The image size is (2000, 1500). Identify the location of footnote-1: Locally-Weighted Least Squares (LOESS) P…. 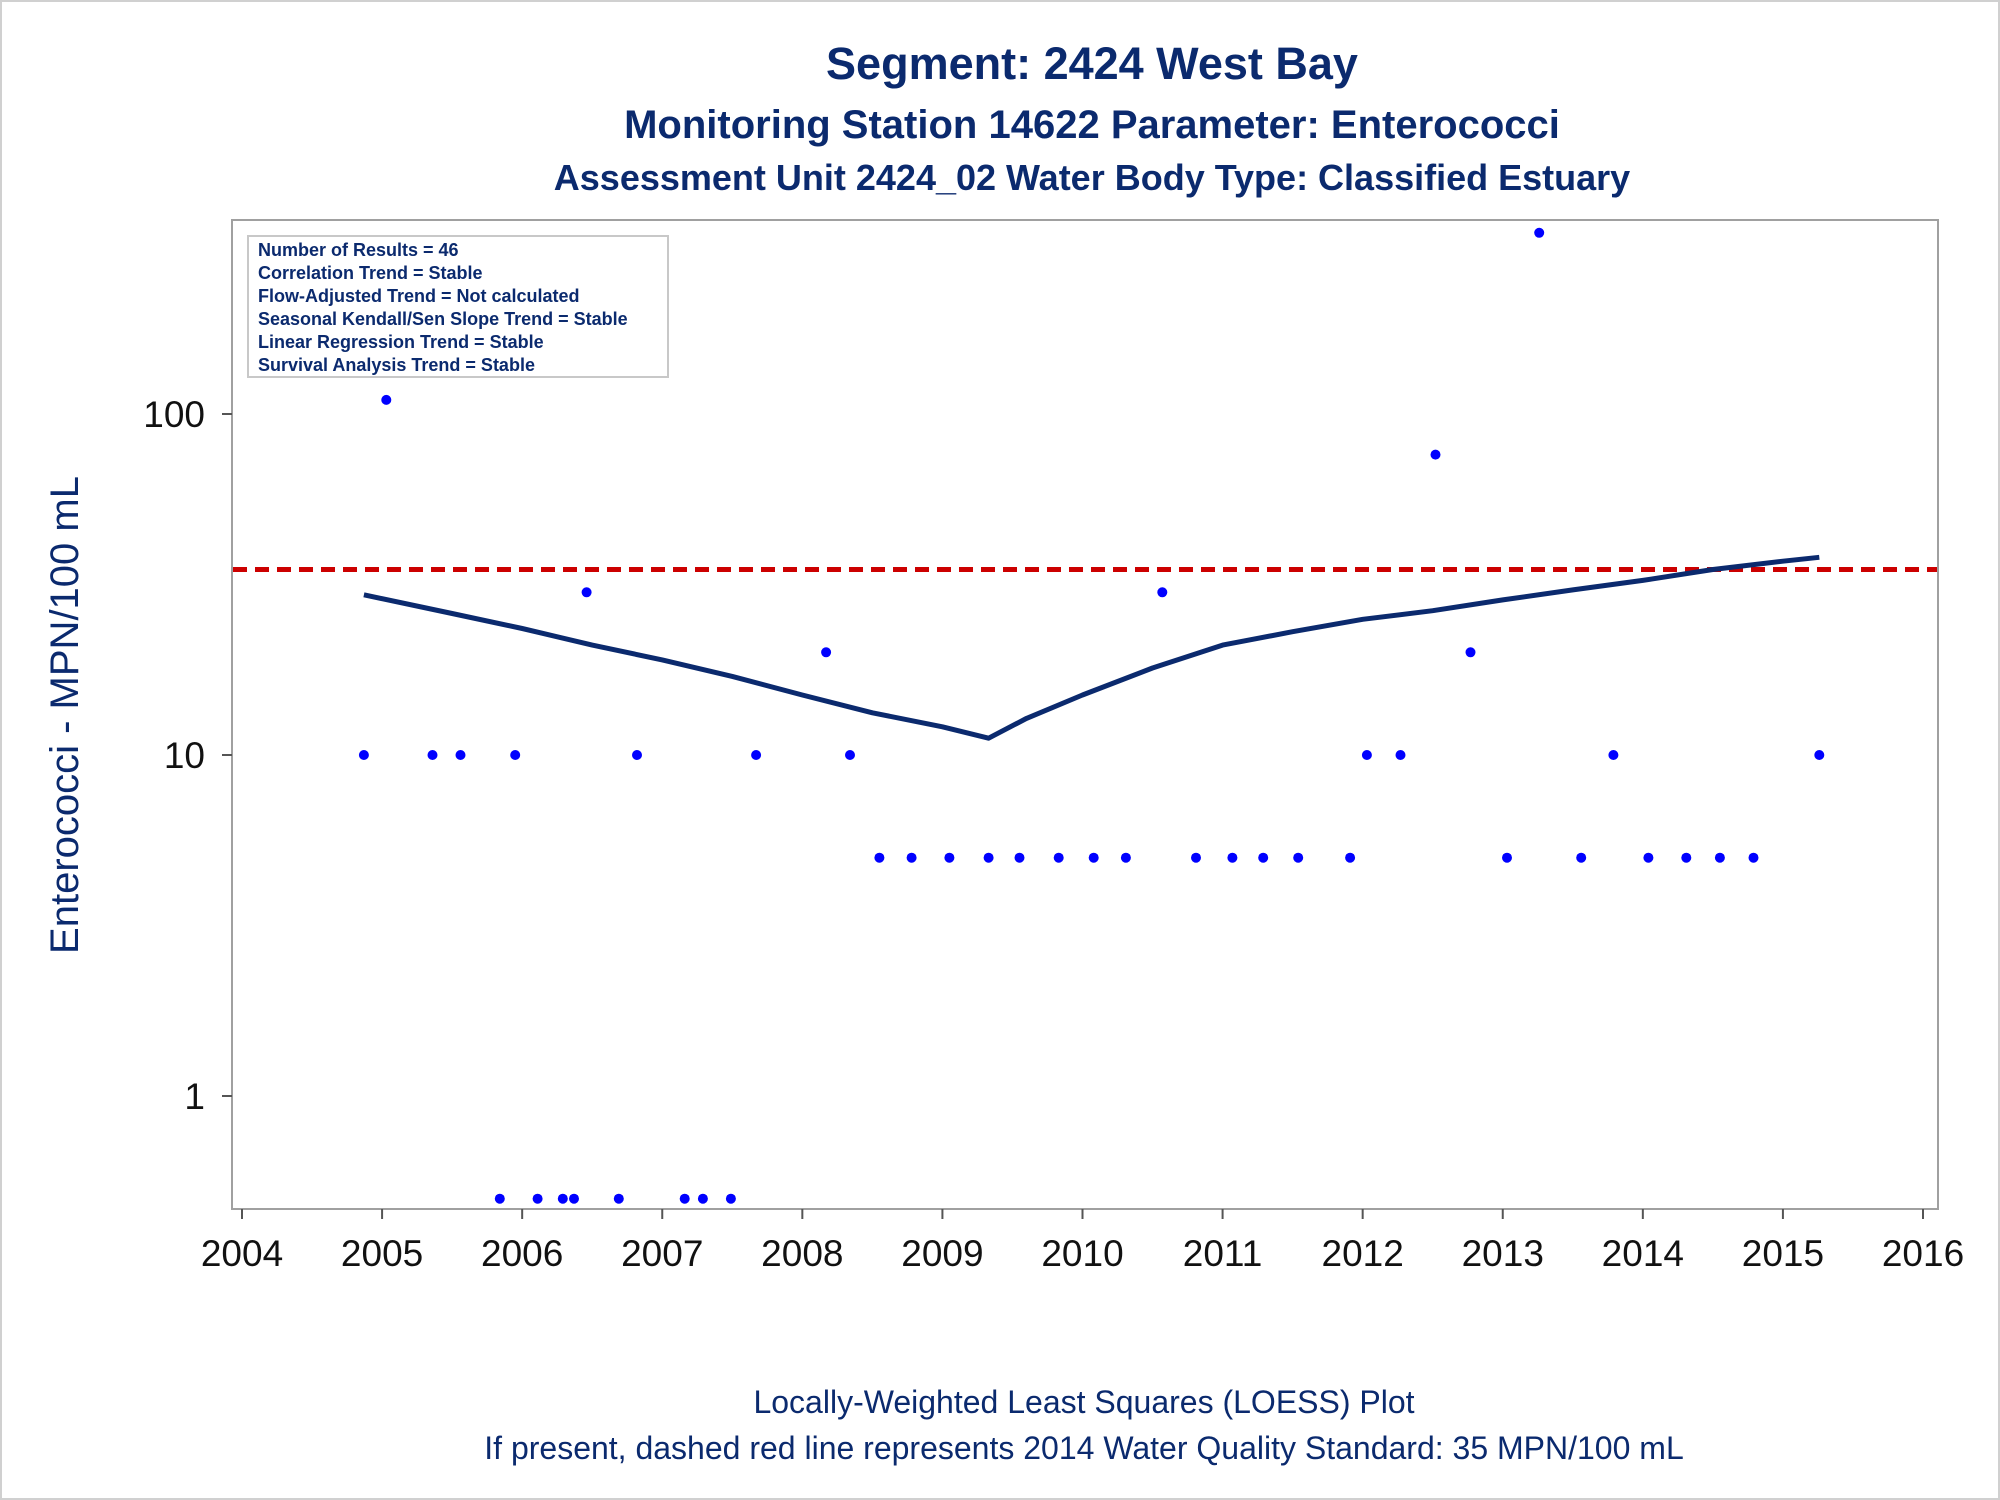
(1083, 1402).